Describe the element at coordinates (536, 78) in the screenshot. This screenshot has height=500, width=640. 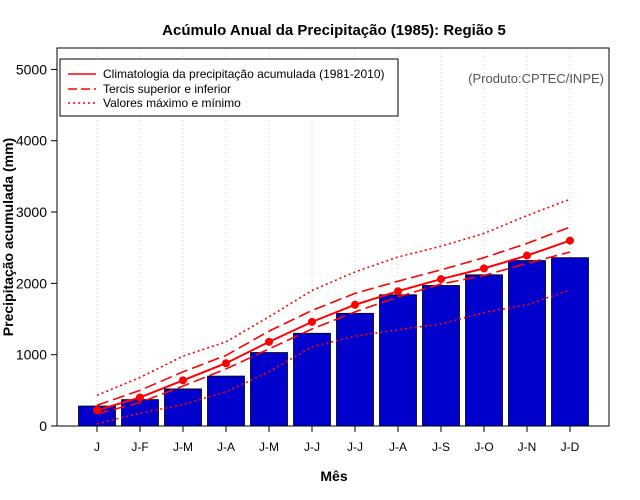
I see `credit-text: (Produto:CPTEC/INPE)` at that location.